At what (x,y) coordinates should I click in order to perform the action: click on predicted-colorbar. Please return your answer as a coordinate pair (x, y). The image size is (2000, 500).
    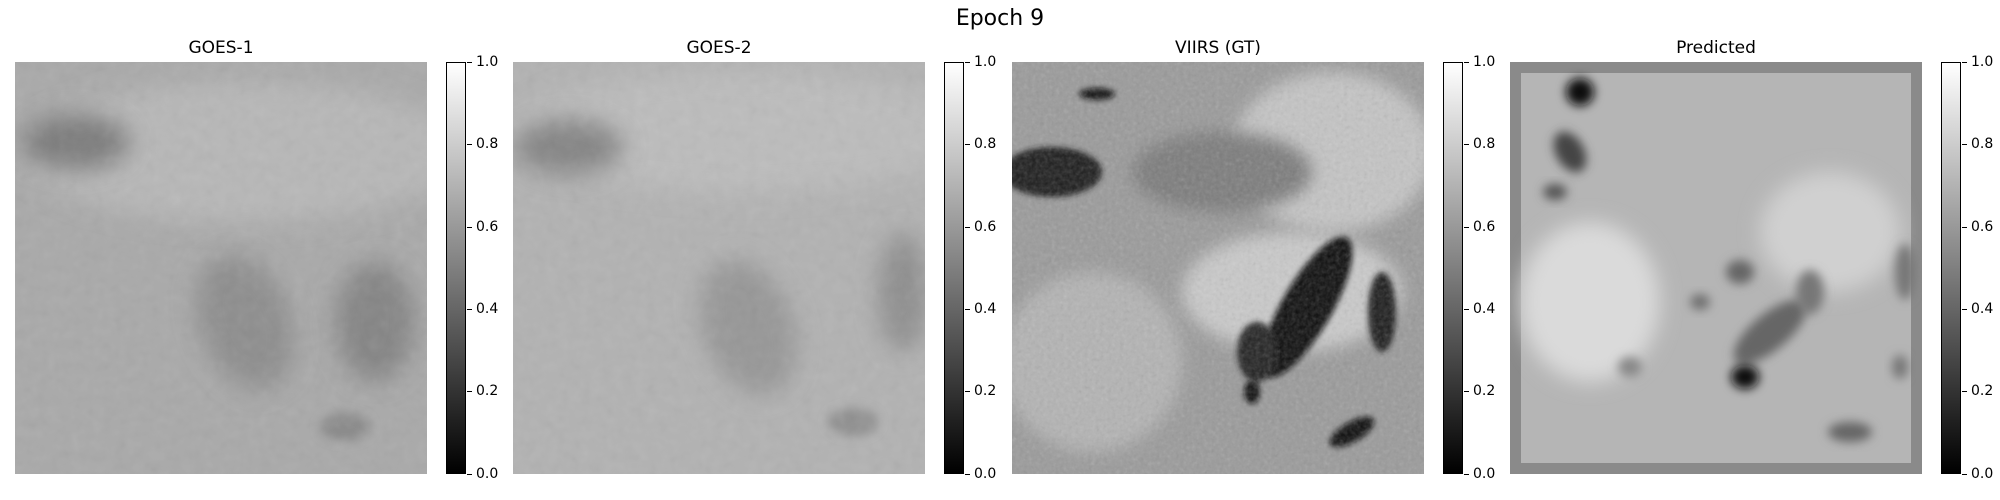
    Looking at the image, I should click on (1951, 268).